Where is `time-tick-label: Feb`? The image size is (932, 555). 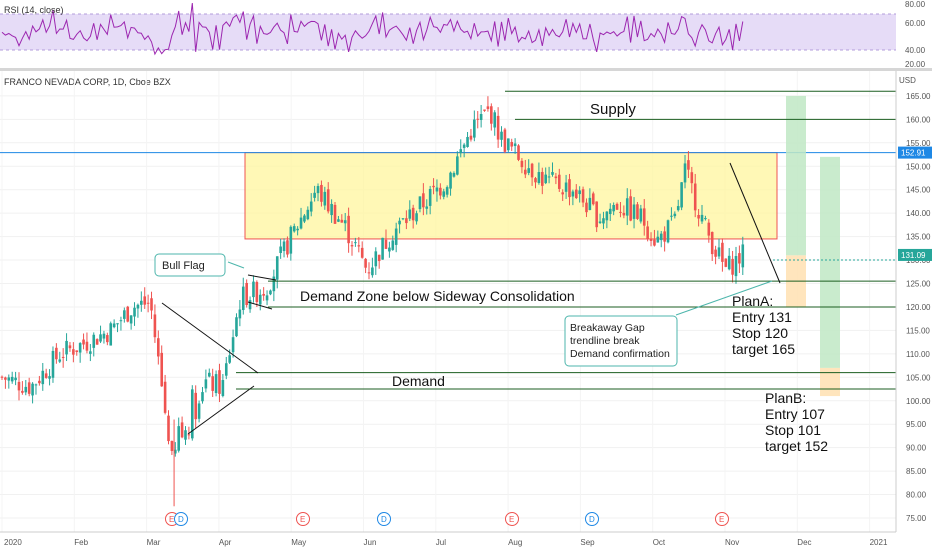 time-tick-label: Feb is located at coordinates (81, 542).